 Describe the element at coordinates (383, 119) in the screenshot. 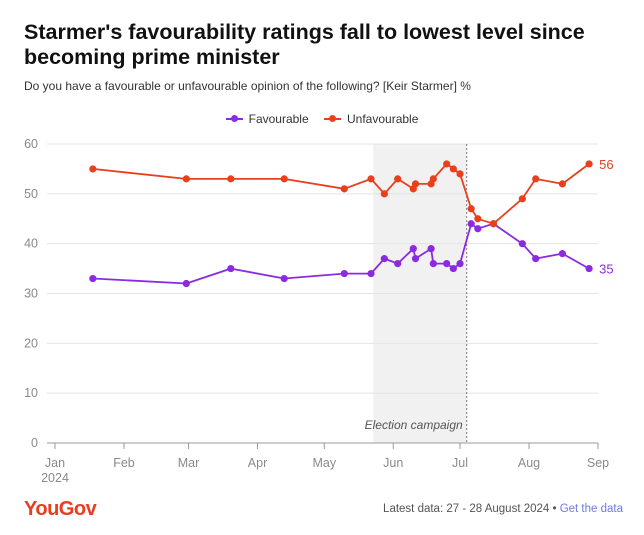

I see `legend-label-unfavourable: Unfavourable` at that location.